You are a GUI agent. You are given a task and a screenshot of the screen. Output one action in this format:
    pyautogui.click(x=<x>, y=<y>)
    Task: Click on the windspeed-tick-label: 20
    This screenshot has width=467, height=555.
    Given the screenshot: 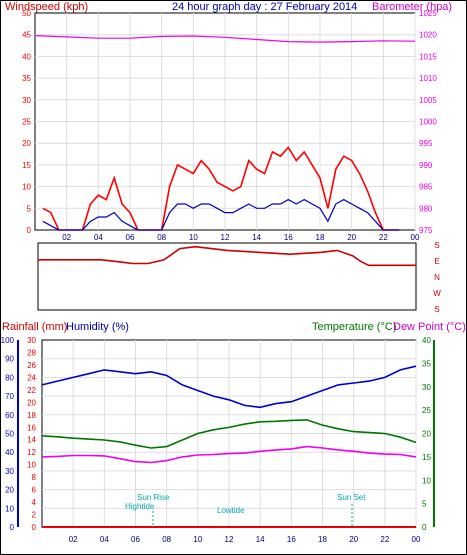 What is the action you would take?
    pyautogui.click(x=26, y=143)
    